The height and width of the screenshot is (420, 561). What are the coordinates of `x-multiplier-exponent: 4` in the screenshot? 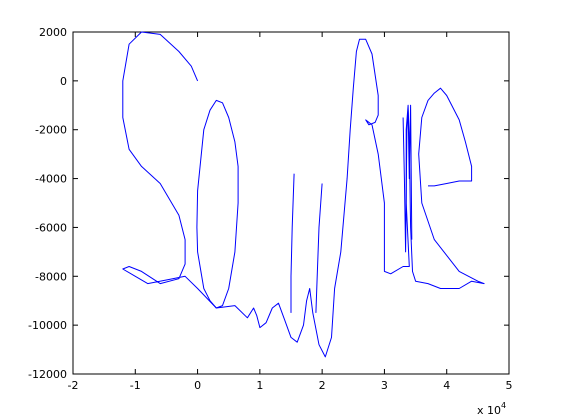 It's located at (503, 405).